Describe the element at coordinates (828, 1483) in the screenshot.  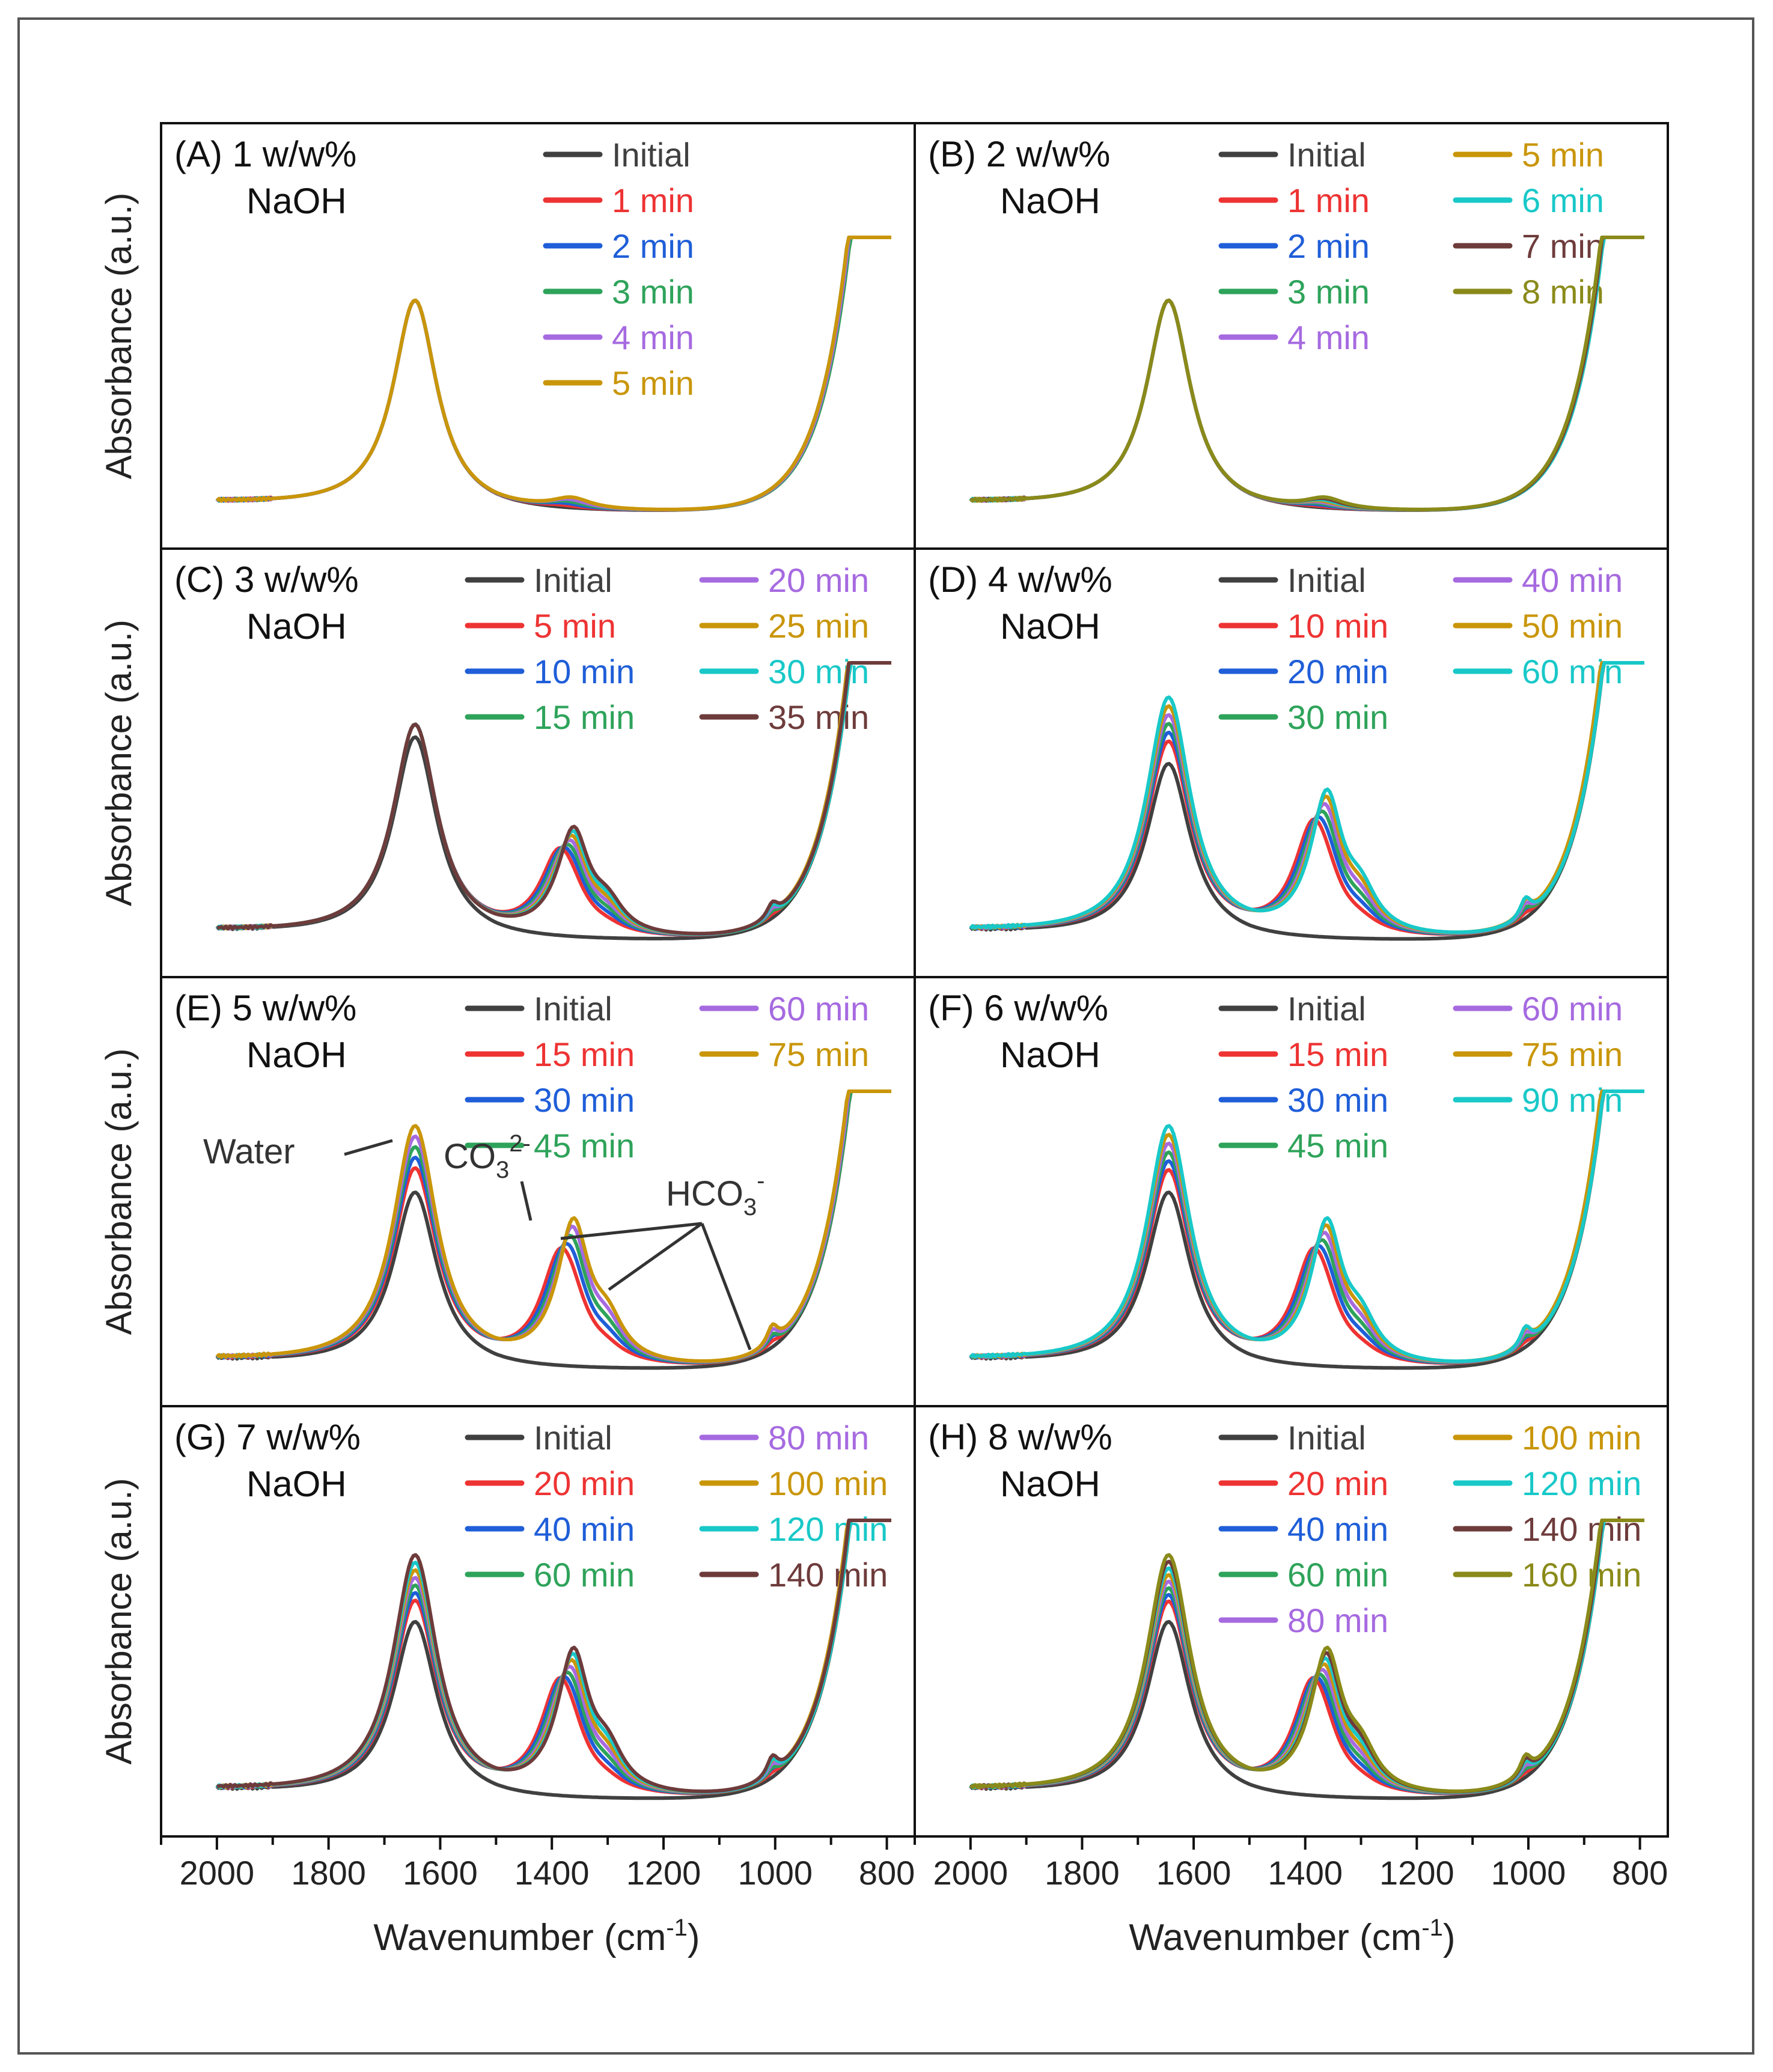
I see `legend-label: 100 min` at that location.